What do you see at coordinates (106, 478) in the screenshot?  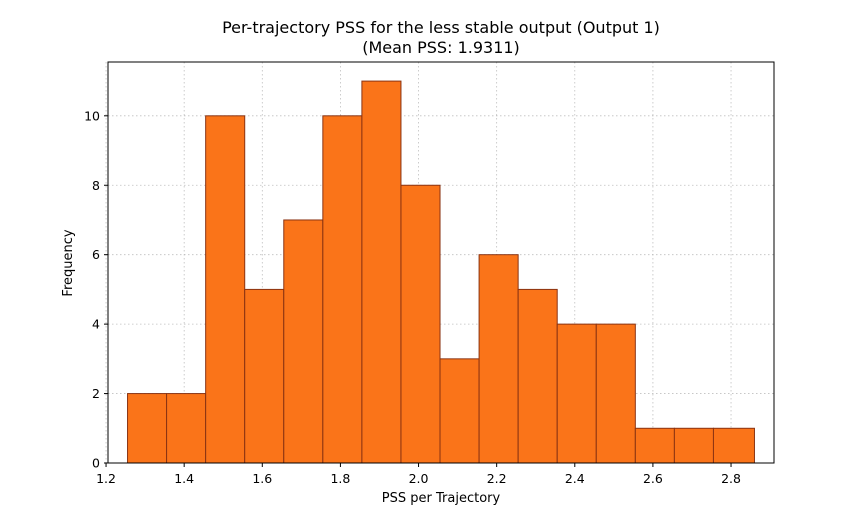 I see `x-tick-label: 1.2` at bounding box center [106, 478].